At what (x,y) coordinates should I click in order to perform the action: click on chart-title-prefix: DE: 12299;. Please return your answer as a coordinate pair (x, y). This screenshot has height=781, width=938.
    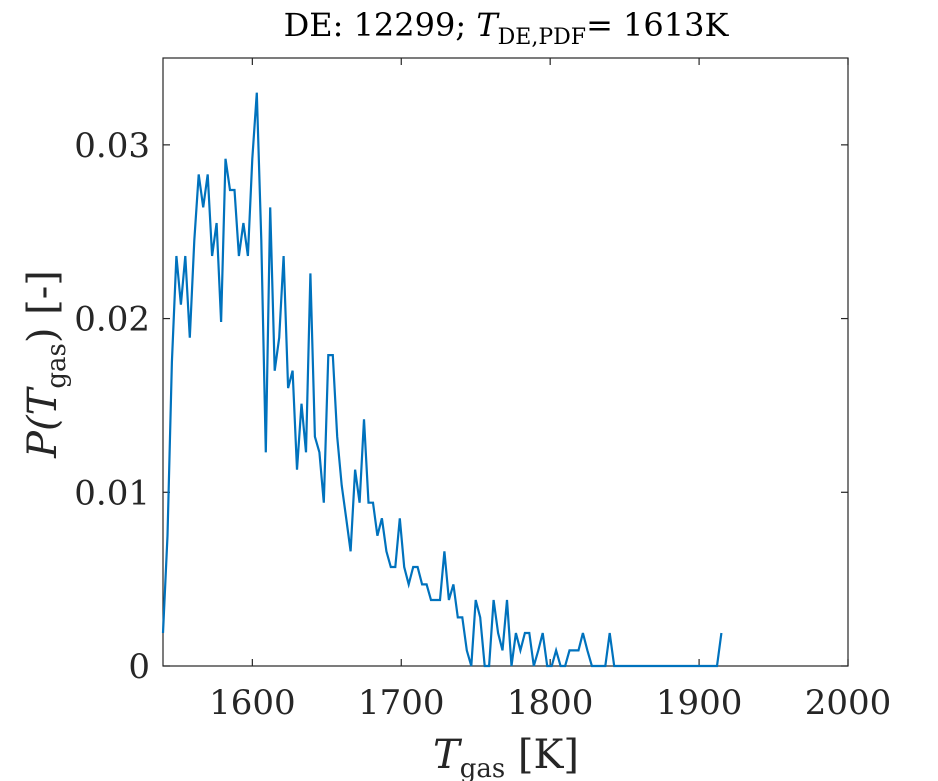
    Looking at the image, I should click on (380, 25).